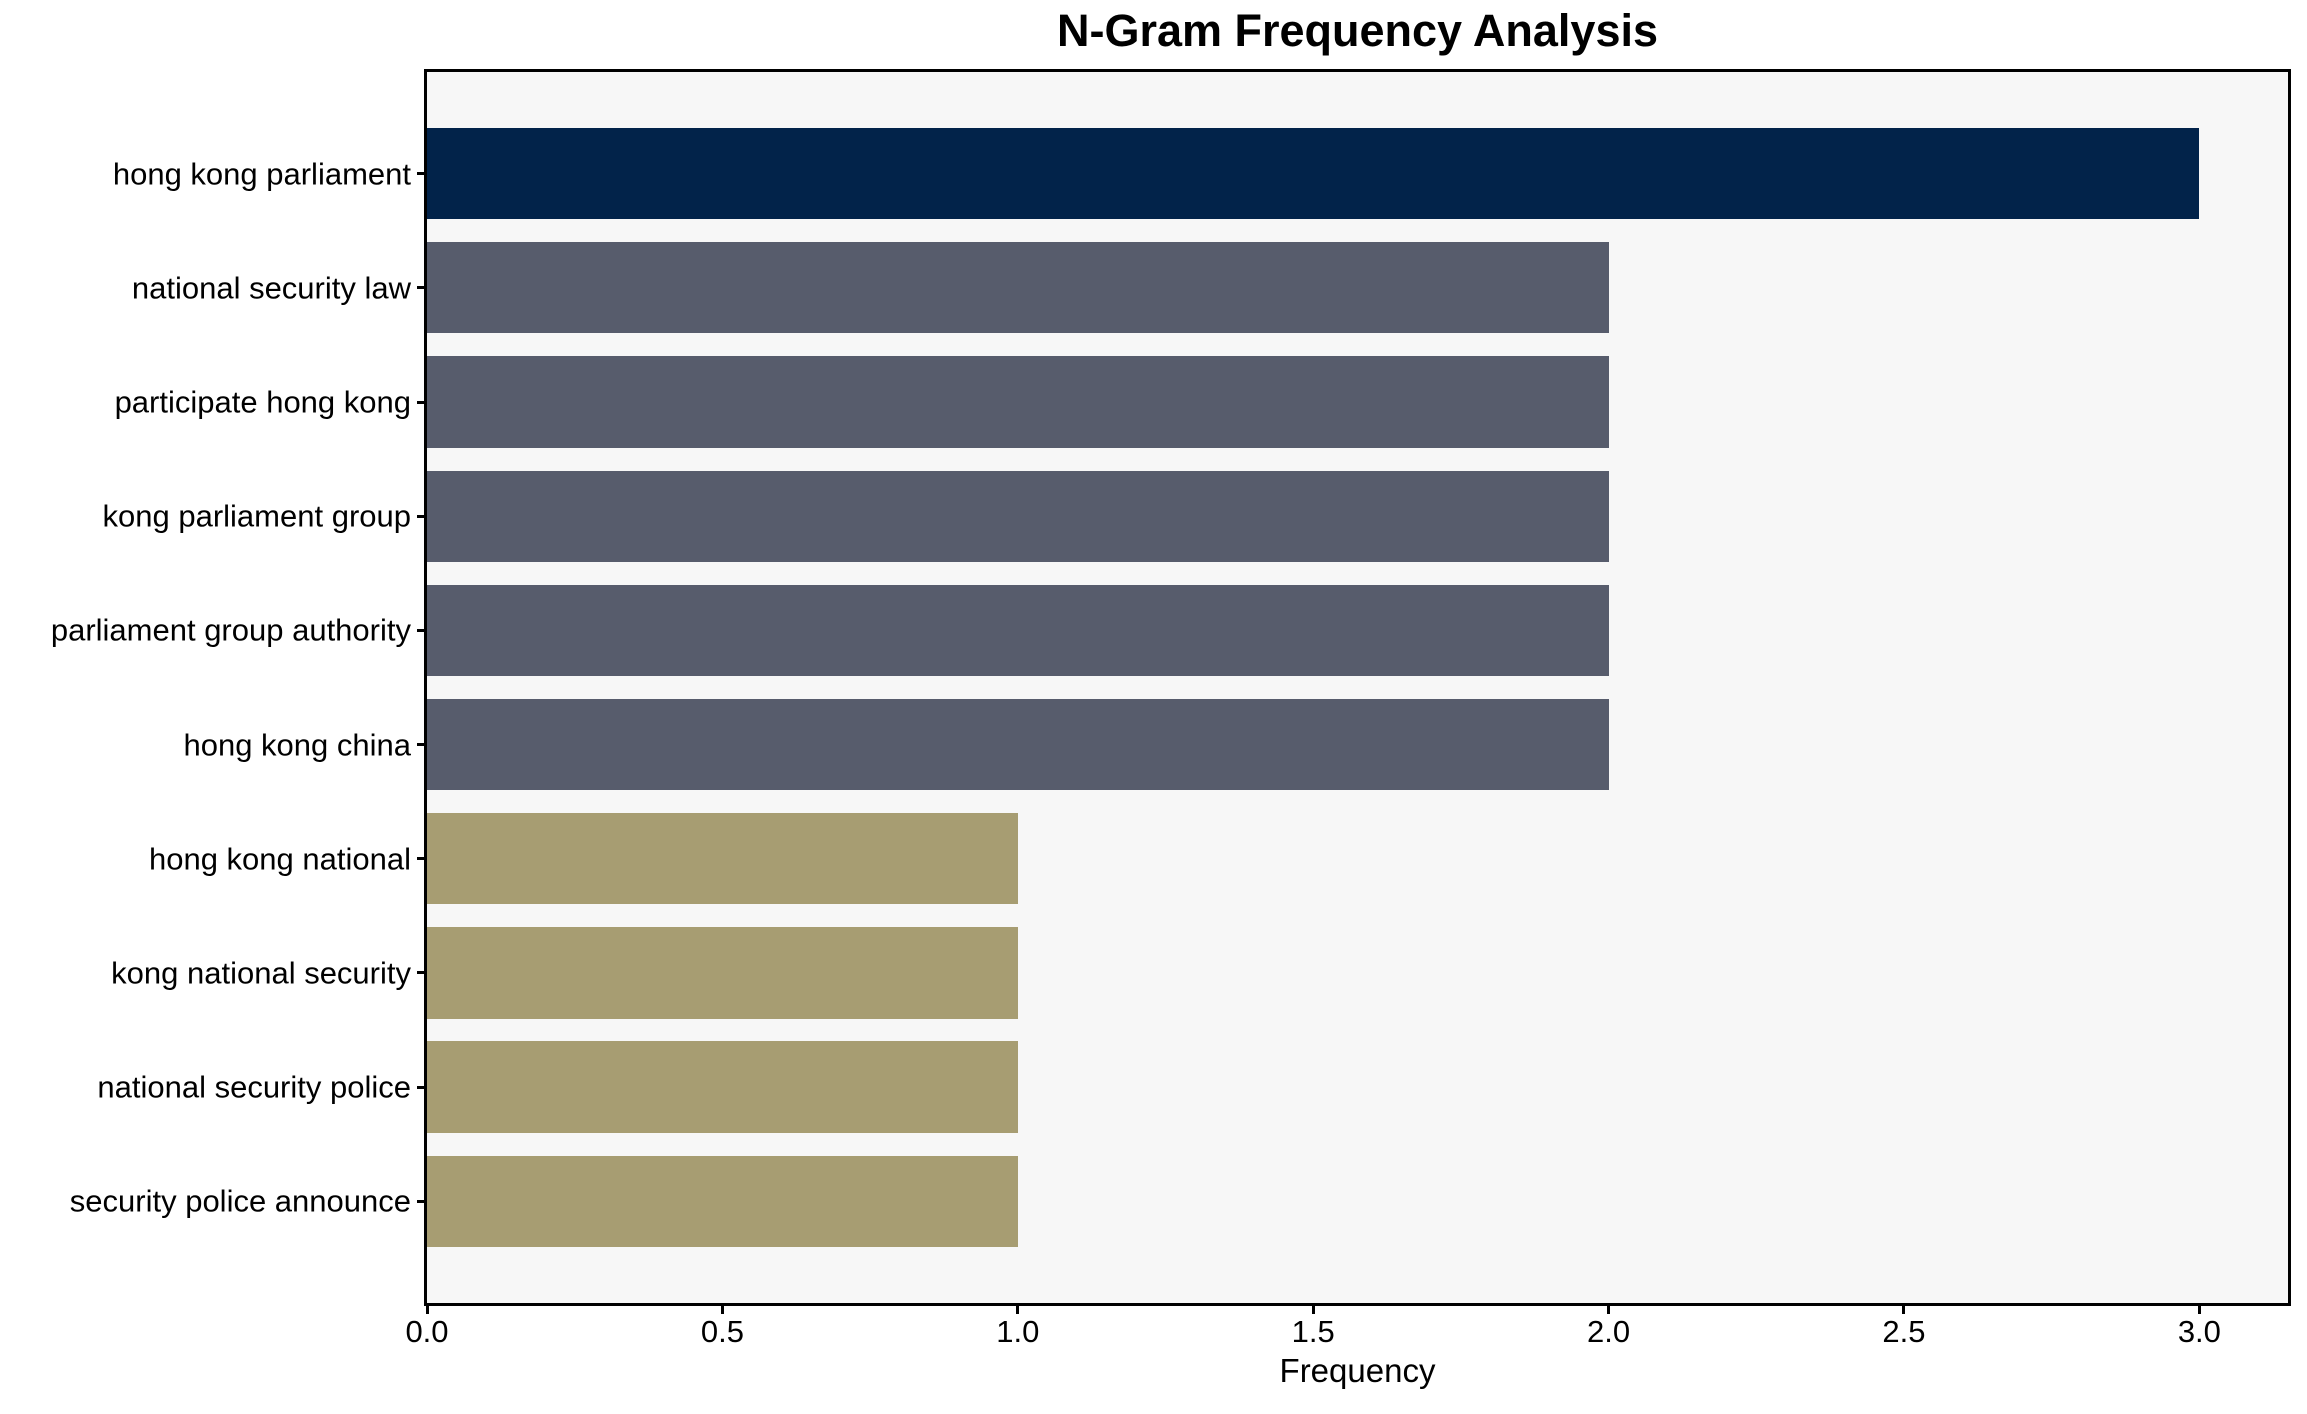 The width and height of the screenshot is (2307, 1414). Describe the element at coordinates (722, 973) in the screenshot. I see `bar-kong-national-security` at that location.